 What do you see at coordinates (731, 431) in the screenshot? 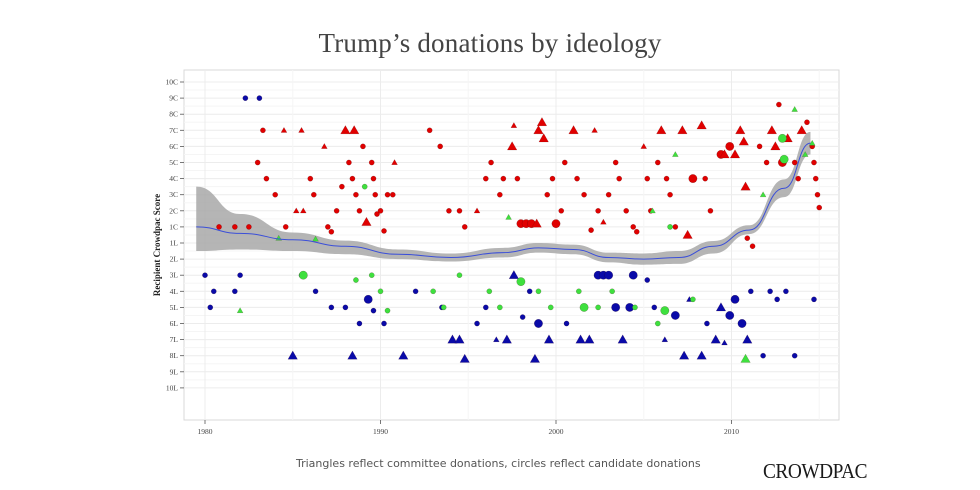
I see `x-tick-label: 2010` at bounding box center [731, 431].